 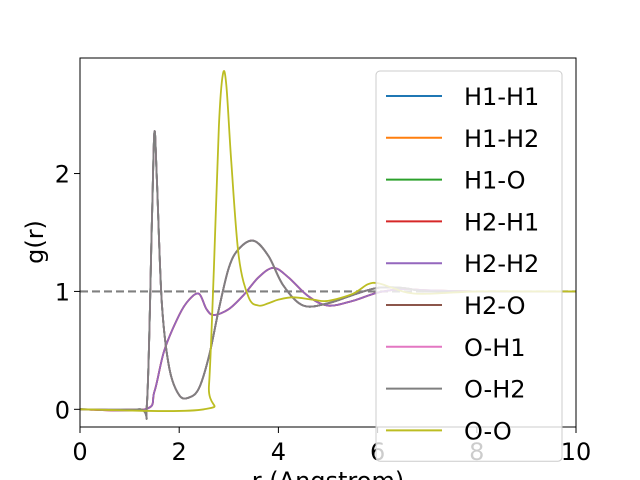 I want to click on legend-label: H2-H1, so click(x=501, y=222).